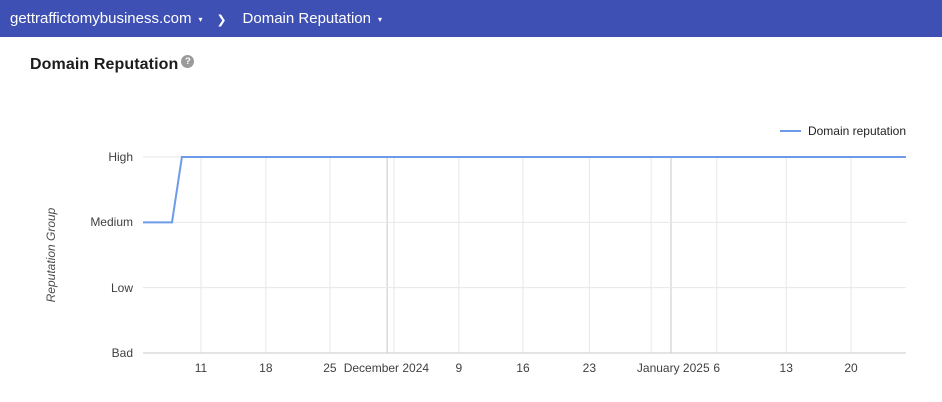  I want to click on x-axis-label: 25, so click(330, 368).